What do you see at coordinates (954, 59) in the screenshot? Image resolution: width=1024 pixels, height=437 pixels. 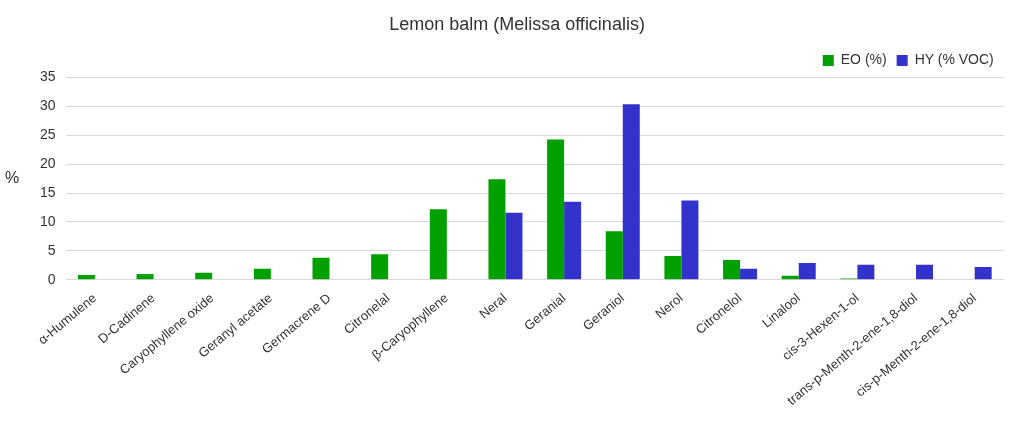 I see `legend-label: HY (% VOC)` at bounding box center [954, 59].